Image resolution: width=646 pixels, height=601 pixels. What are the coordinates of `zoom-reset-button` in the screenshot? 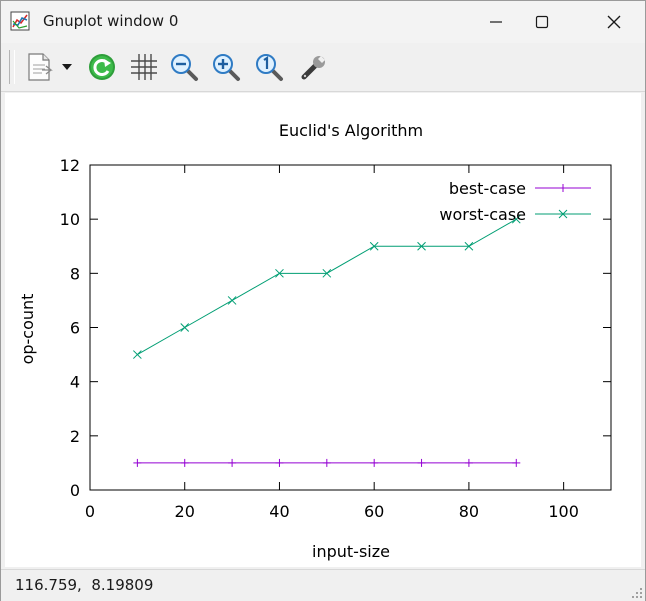 It's located at (269, 67).